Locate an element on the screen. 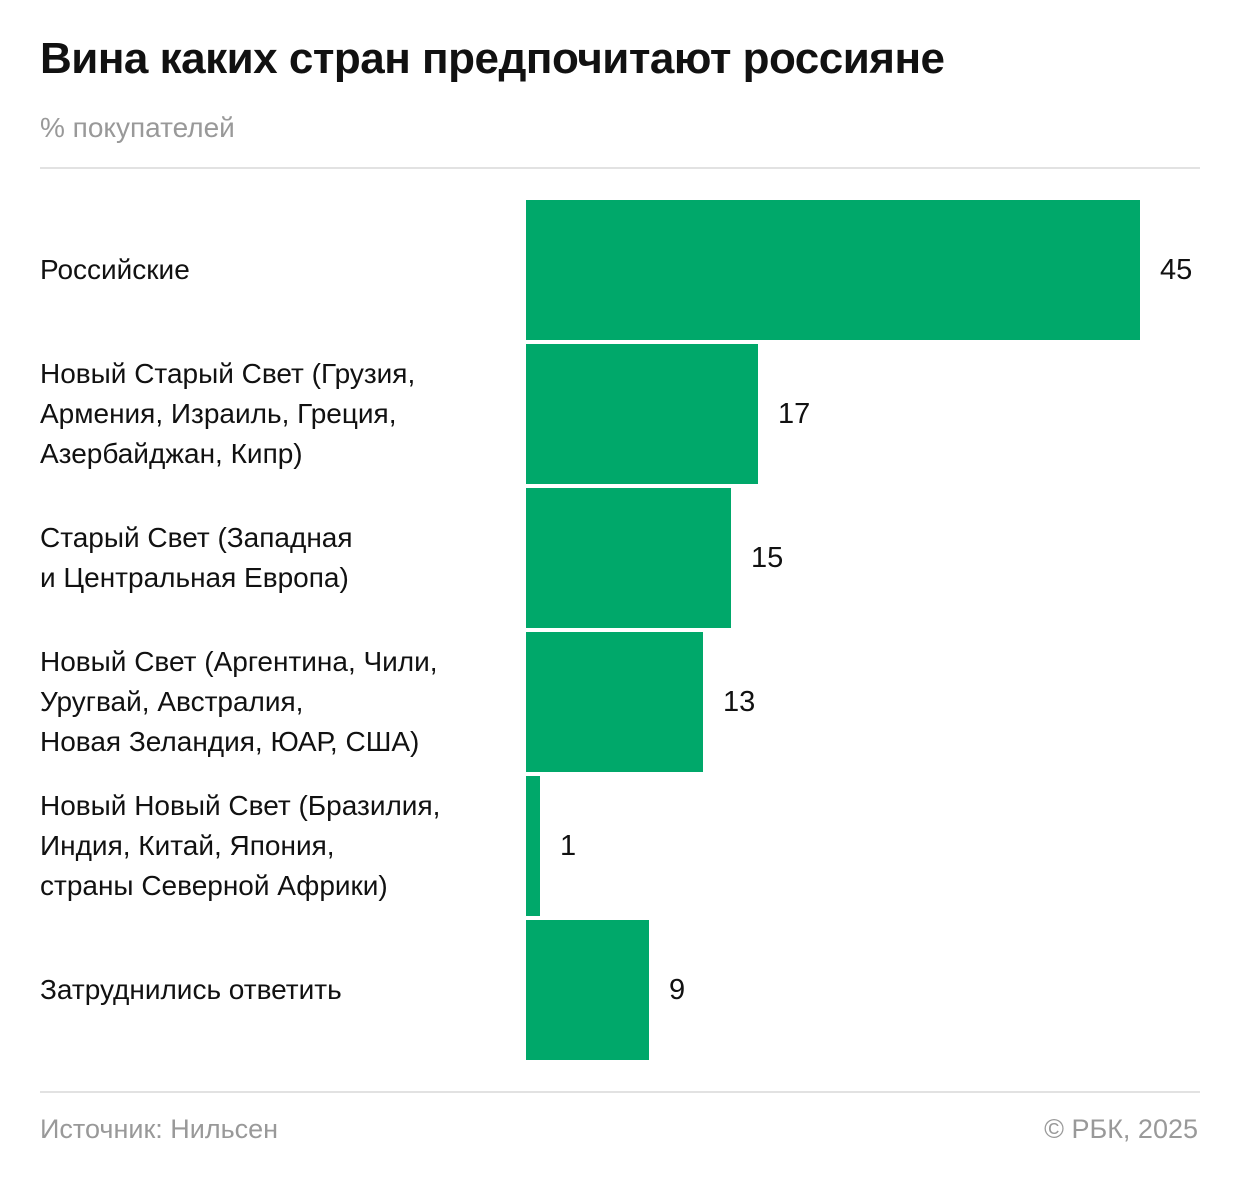  value-label: 15 is located at coordinates (767, 557).